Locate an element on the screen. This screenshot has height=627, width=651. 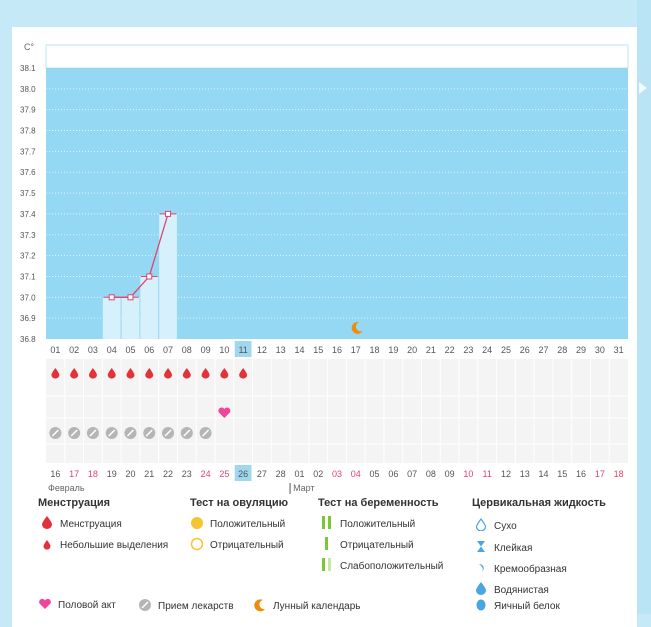
legend-pregnancy-negative: Отрицательный is located at coordinates (367, 545).